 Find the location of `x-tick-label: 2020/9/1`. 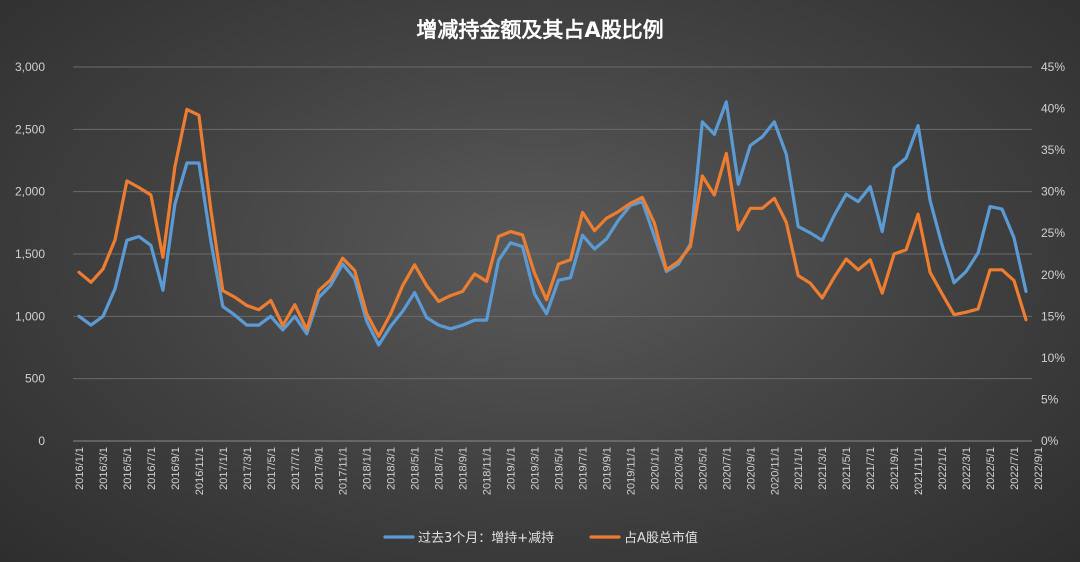

x-tick-label: 2020/9/1 is located at coordinates (751, 468).